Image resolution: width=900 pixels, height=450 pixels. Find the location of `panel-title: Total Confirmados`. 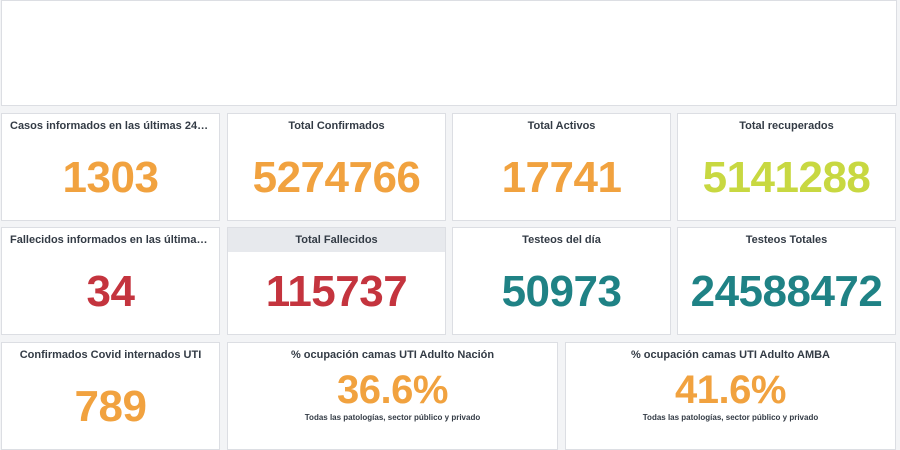

panel-title: Total Confirmados is located at coordinates (336, 126).